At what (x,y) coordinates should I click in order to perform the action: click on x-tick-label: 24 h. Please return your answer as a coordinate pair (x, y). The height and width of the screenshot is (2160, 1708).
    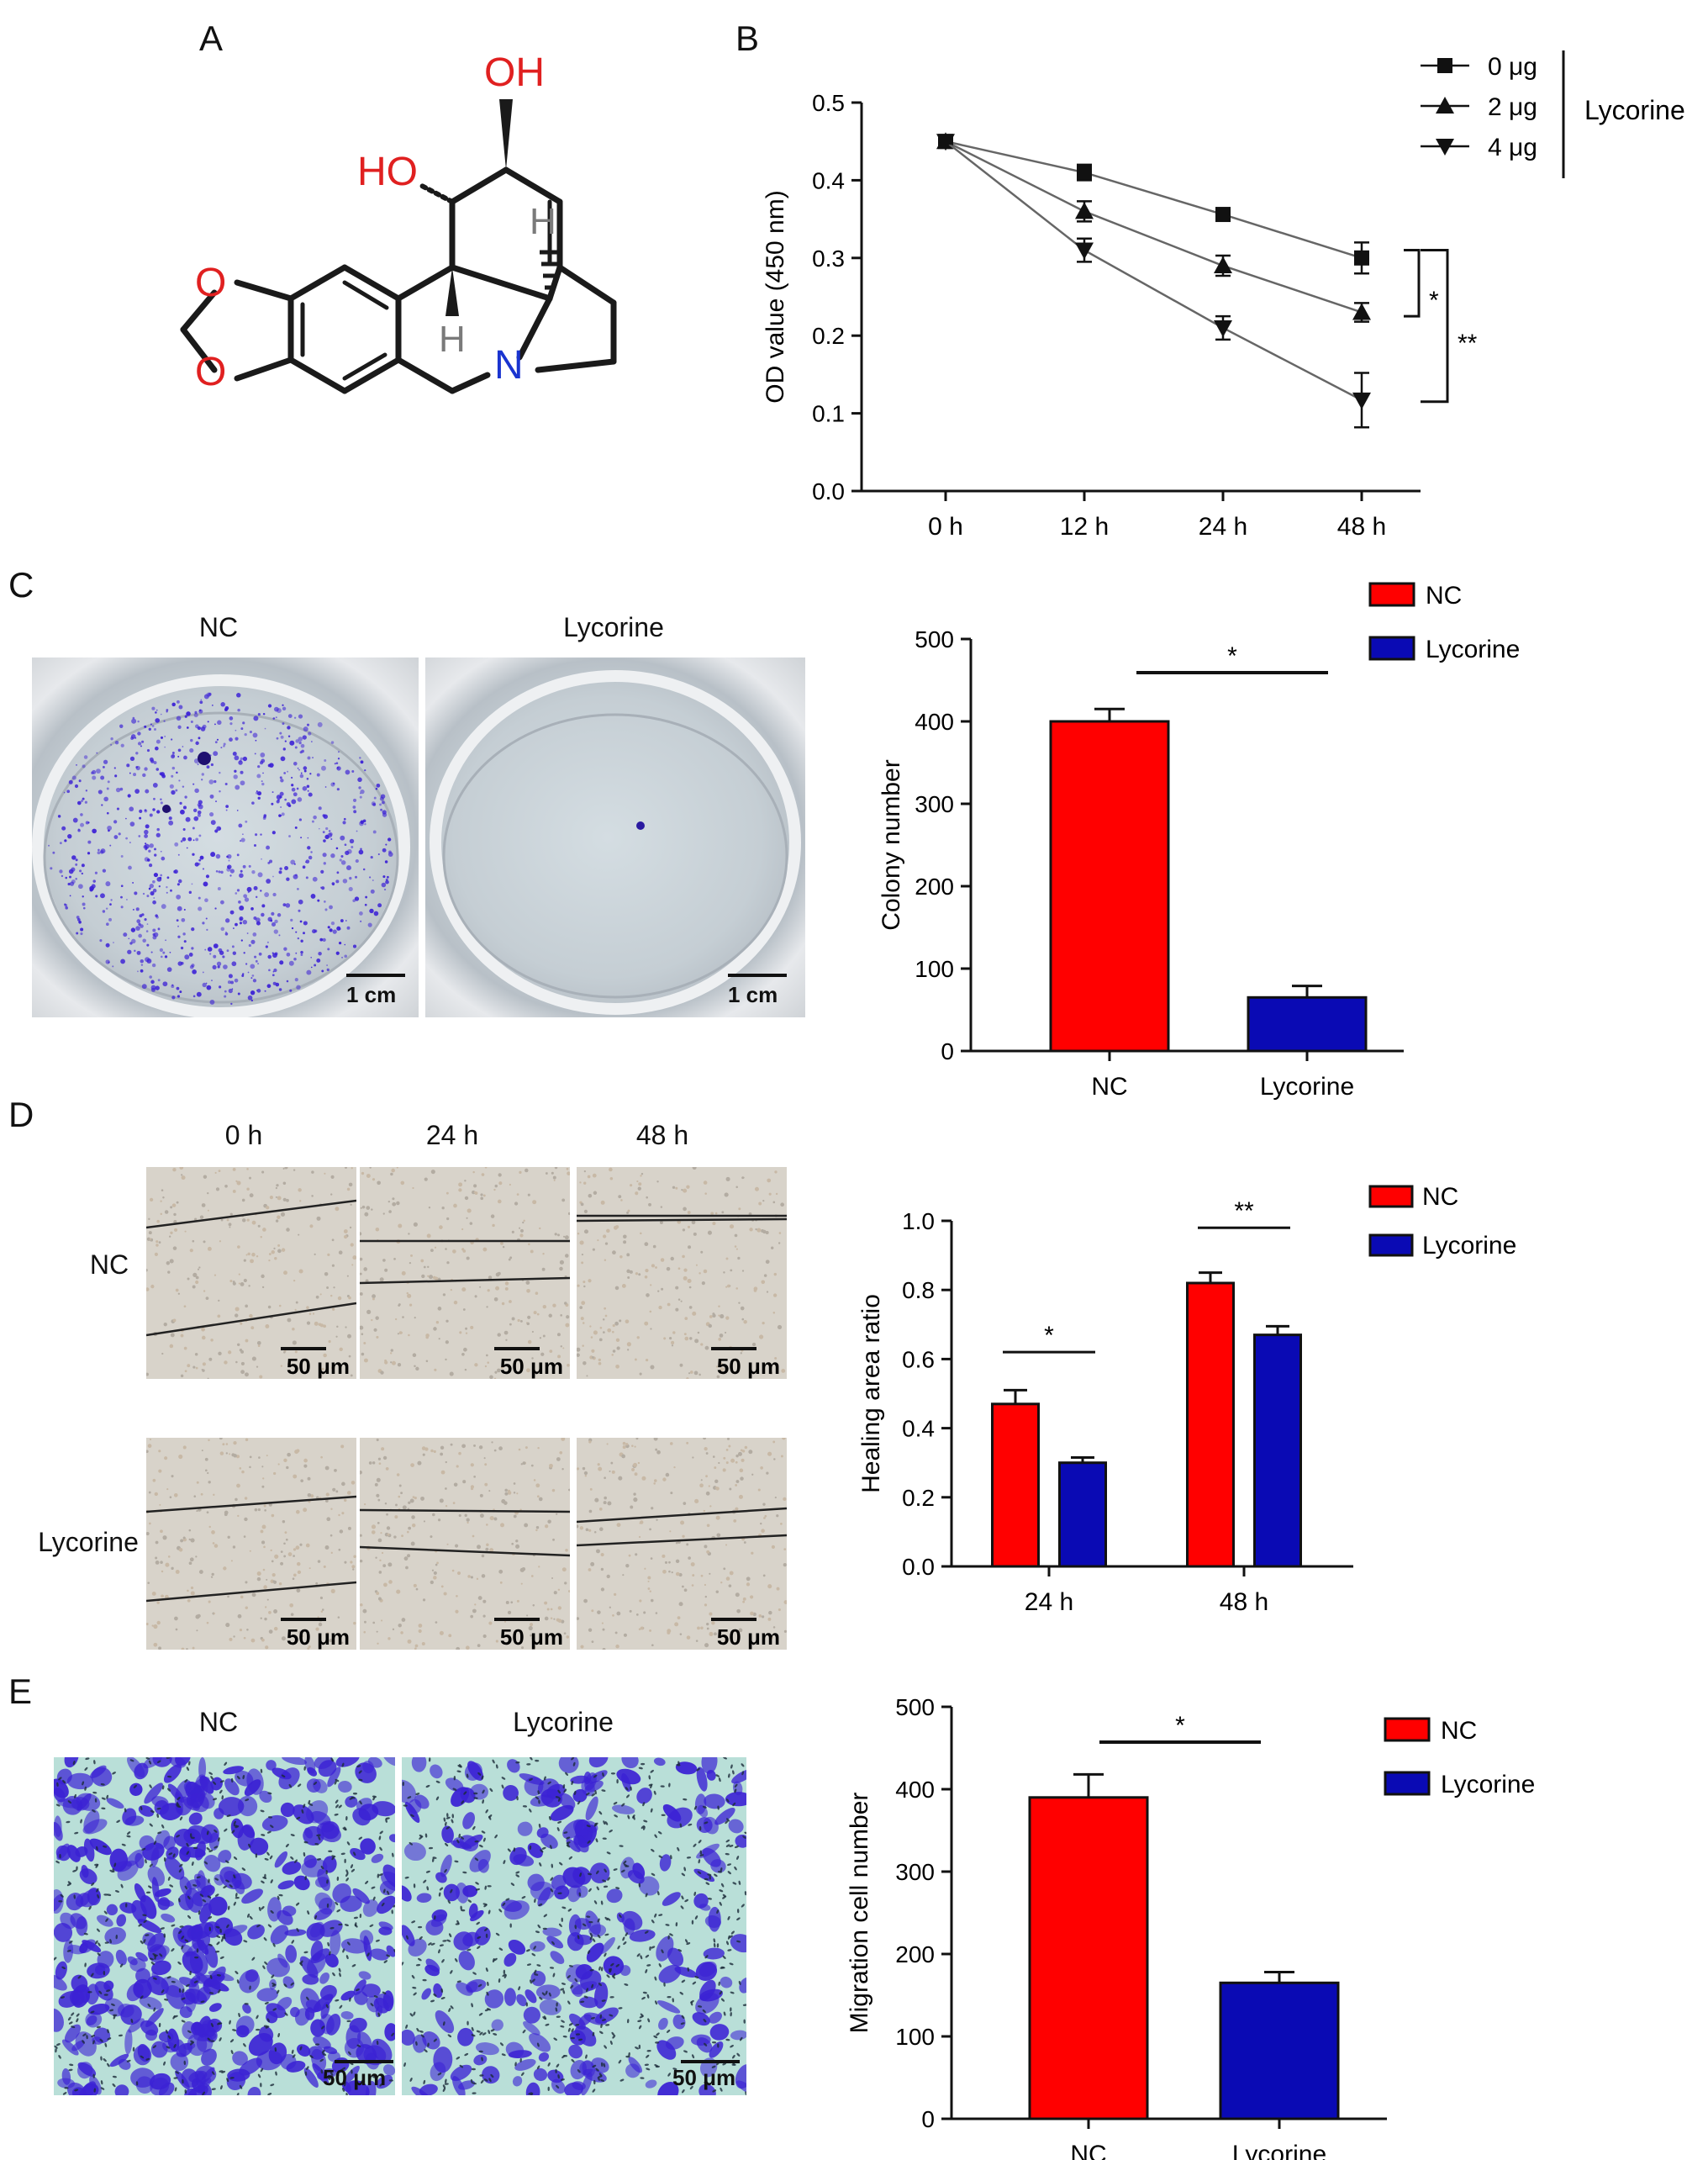
    Looking at the image, I should click on (1223, 527).